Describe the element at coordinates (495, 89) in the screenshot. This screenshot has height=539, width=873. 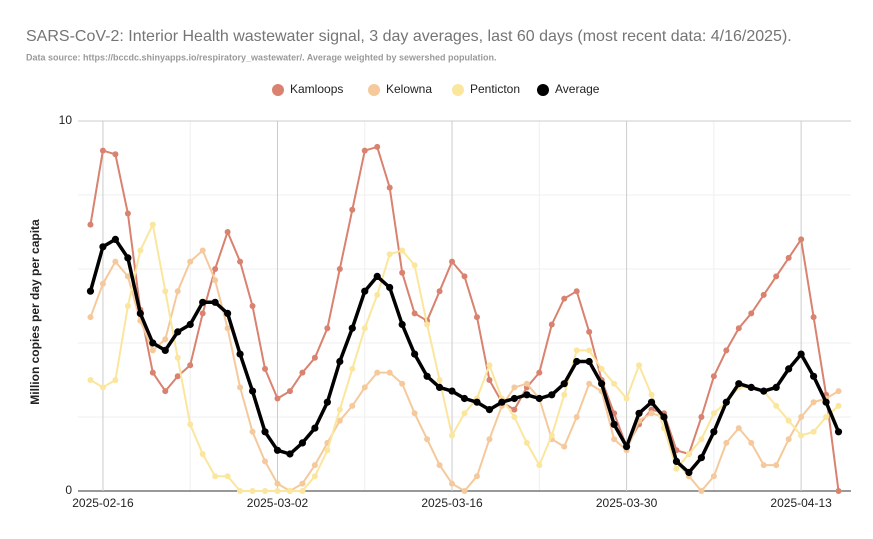
I see `legend-label: Penticton` at that location.